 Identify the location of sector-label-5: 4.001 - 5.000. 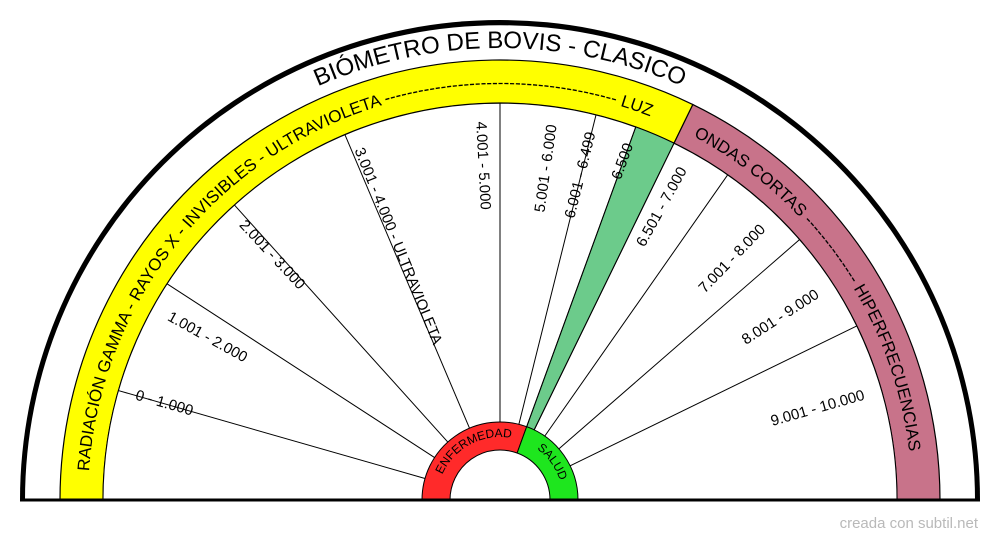
(483, 165).